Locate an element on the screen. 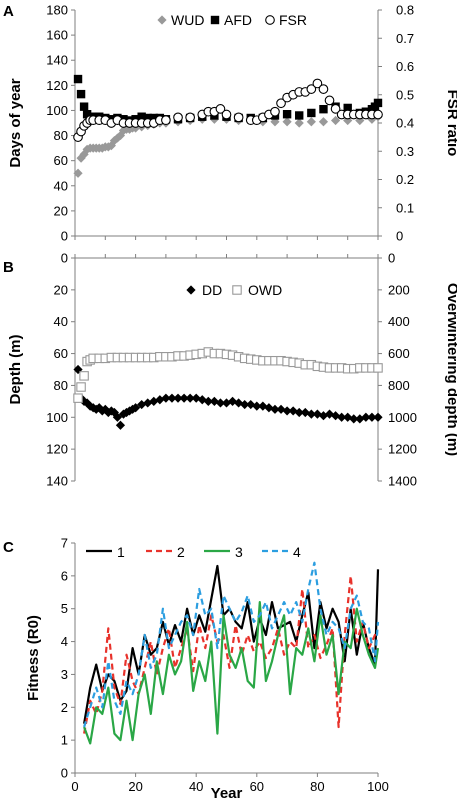 Image resolution: width=457 pixels, height=803 pixels. panel-b-y2-tick-label: 400 is located at coordinates (399, 321).